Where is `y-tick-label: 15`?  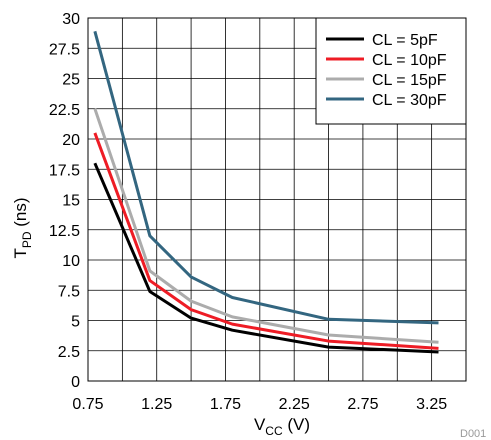 y-tick-label: 15 is located at coordinates (71, 201).